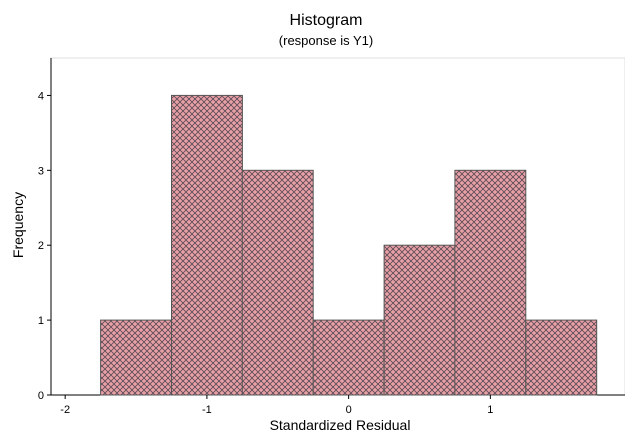 The image size is (625, 436). Describe the element at coordinates (41, 171) in the screenshot. I see `y-tick-label: 3` at that location.